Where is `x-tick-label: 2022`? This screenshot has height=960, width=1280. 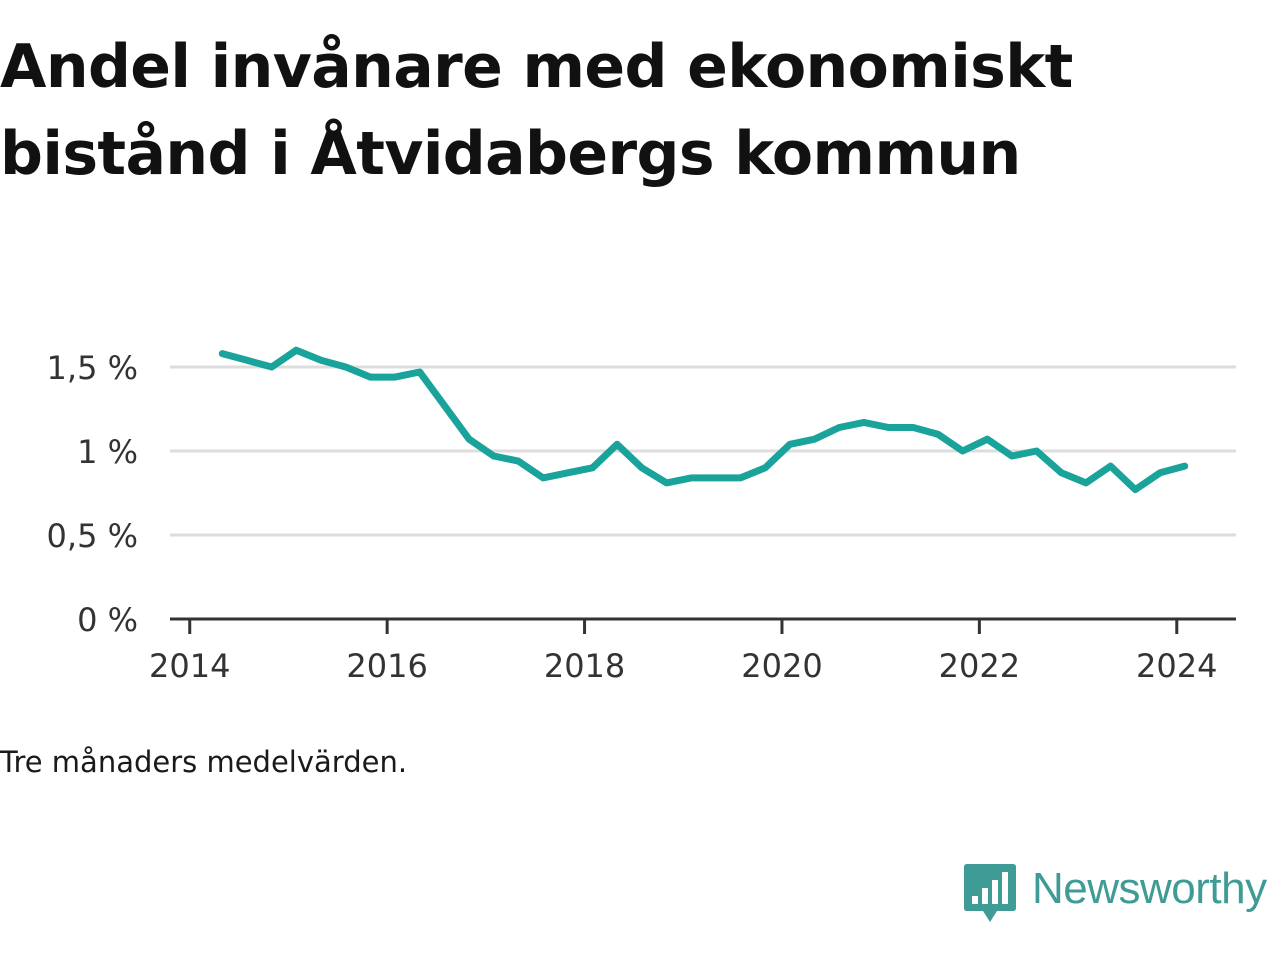 x-tick-label: 2022 is located at coordinates (979, 666).